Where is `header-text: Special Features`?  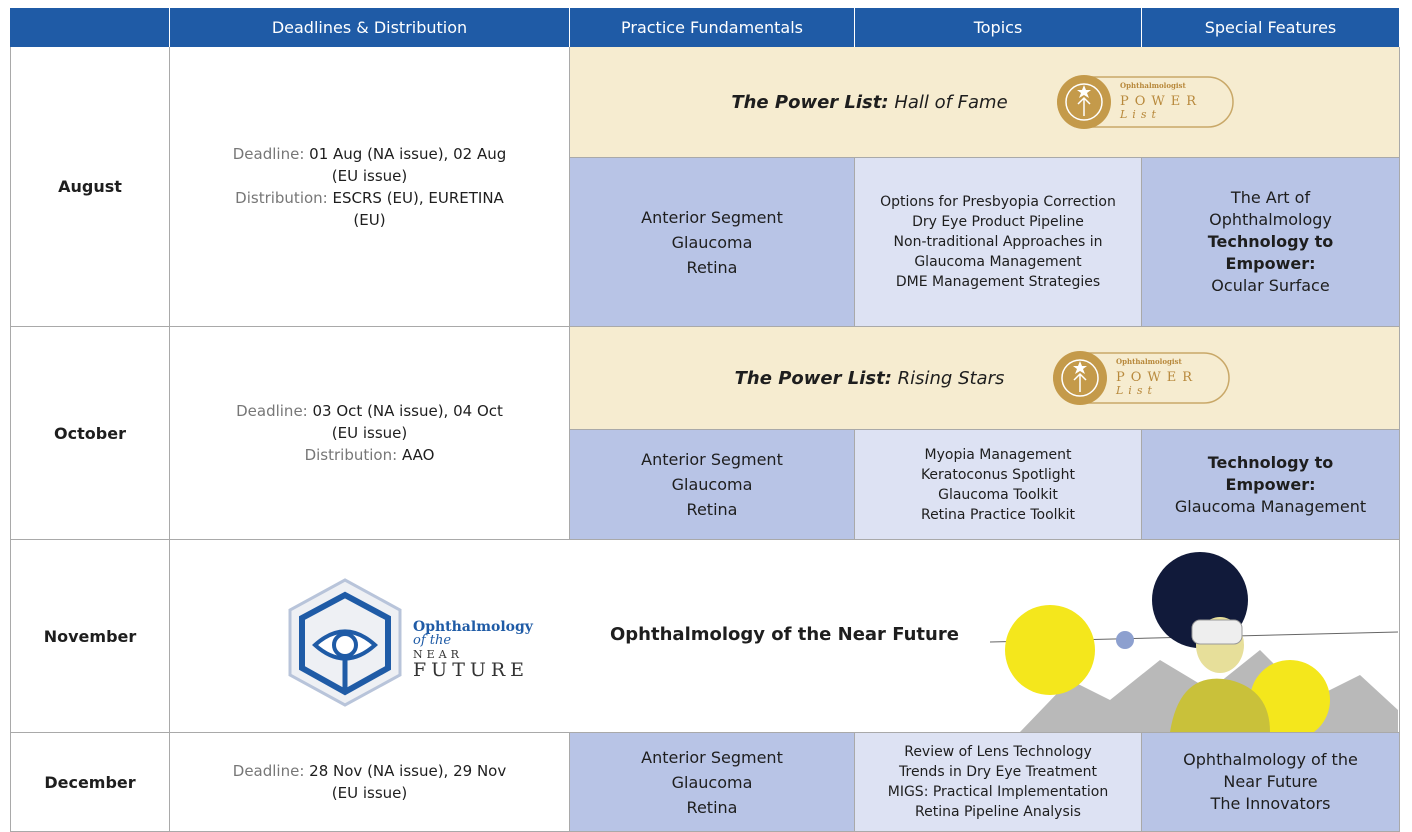 header-text: Special Features is located at coordinates (1270, 27).